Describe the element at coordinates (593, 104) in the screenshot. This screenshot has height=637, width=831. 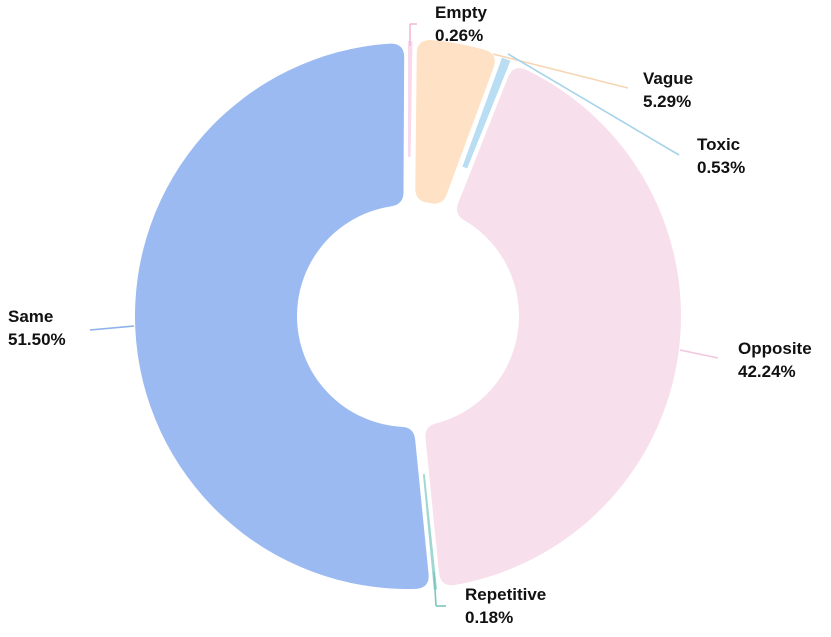
I see `leader-line-toxic` at that location.